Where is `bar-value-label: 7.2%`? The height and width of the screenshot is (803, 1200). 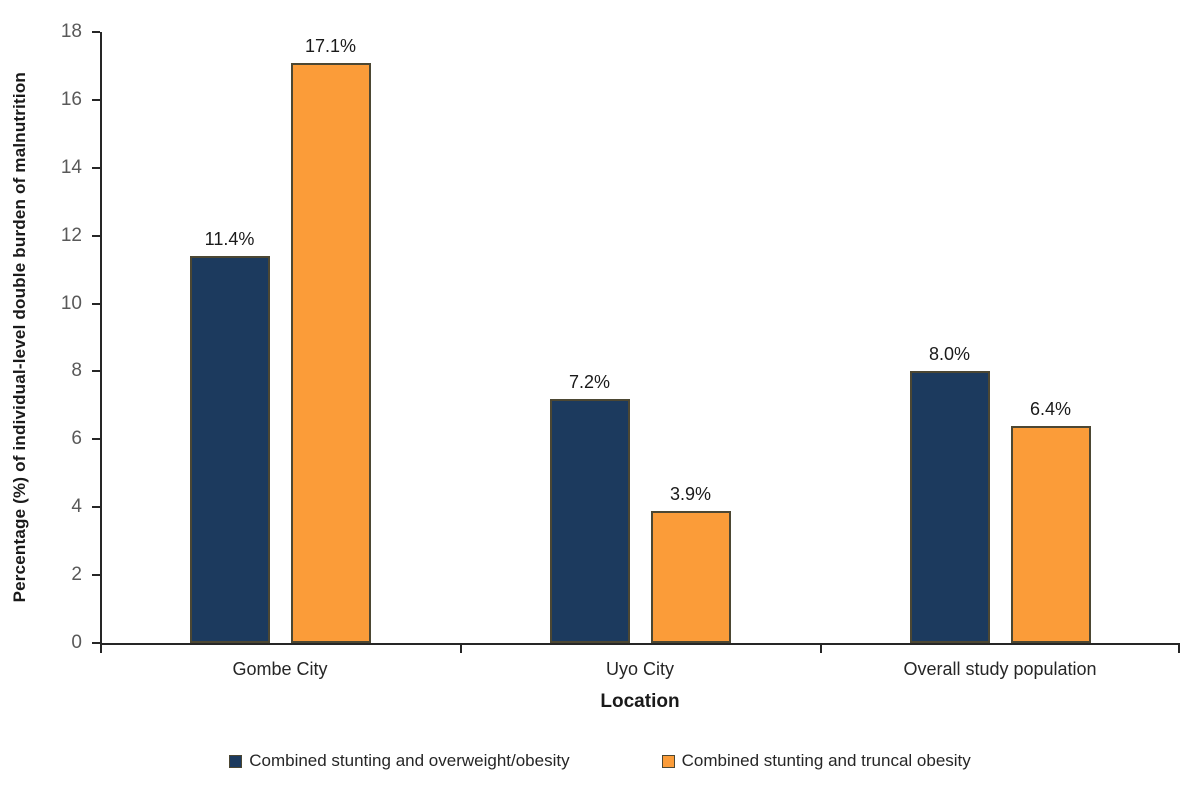 bar-value-label: 7.2% is located at coordinates (589, 381).